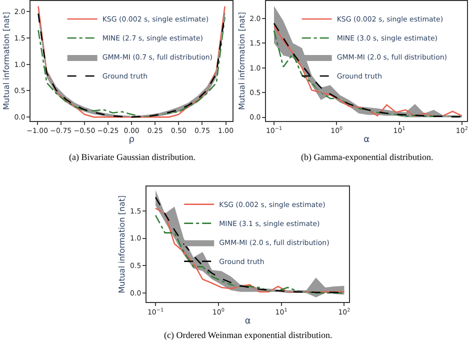 This screenshot has width=474, height=348. What do you see at coordinates (248, 335) in the screenshot?
I see `text: (c) Ordered Weinman exponential distribution.` at bounding box center [248, 335].